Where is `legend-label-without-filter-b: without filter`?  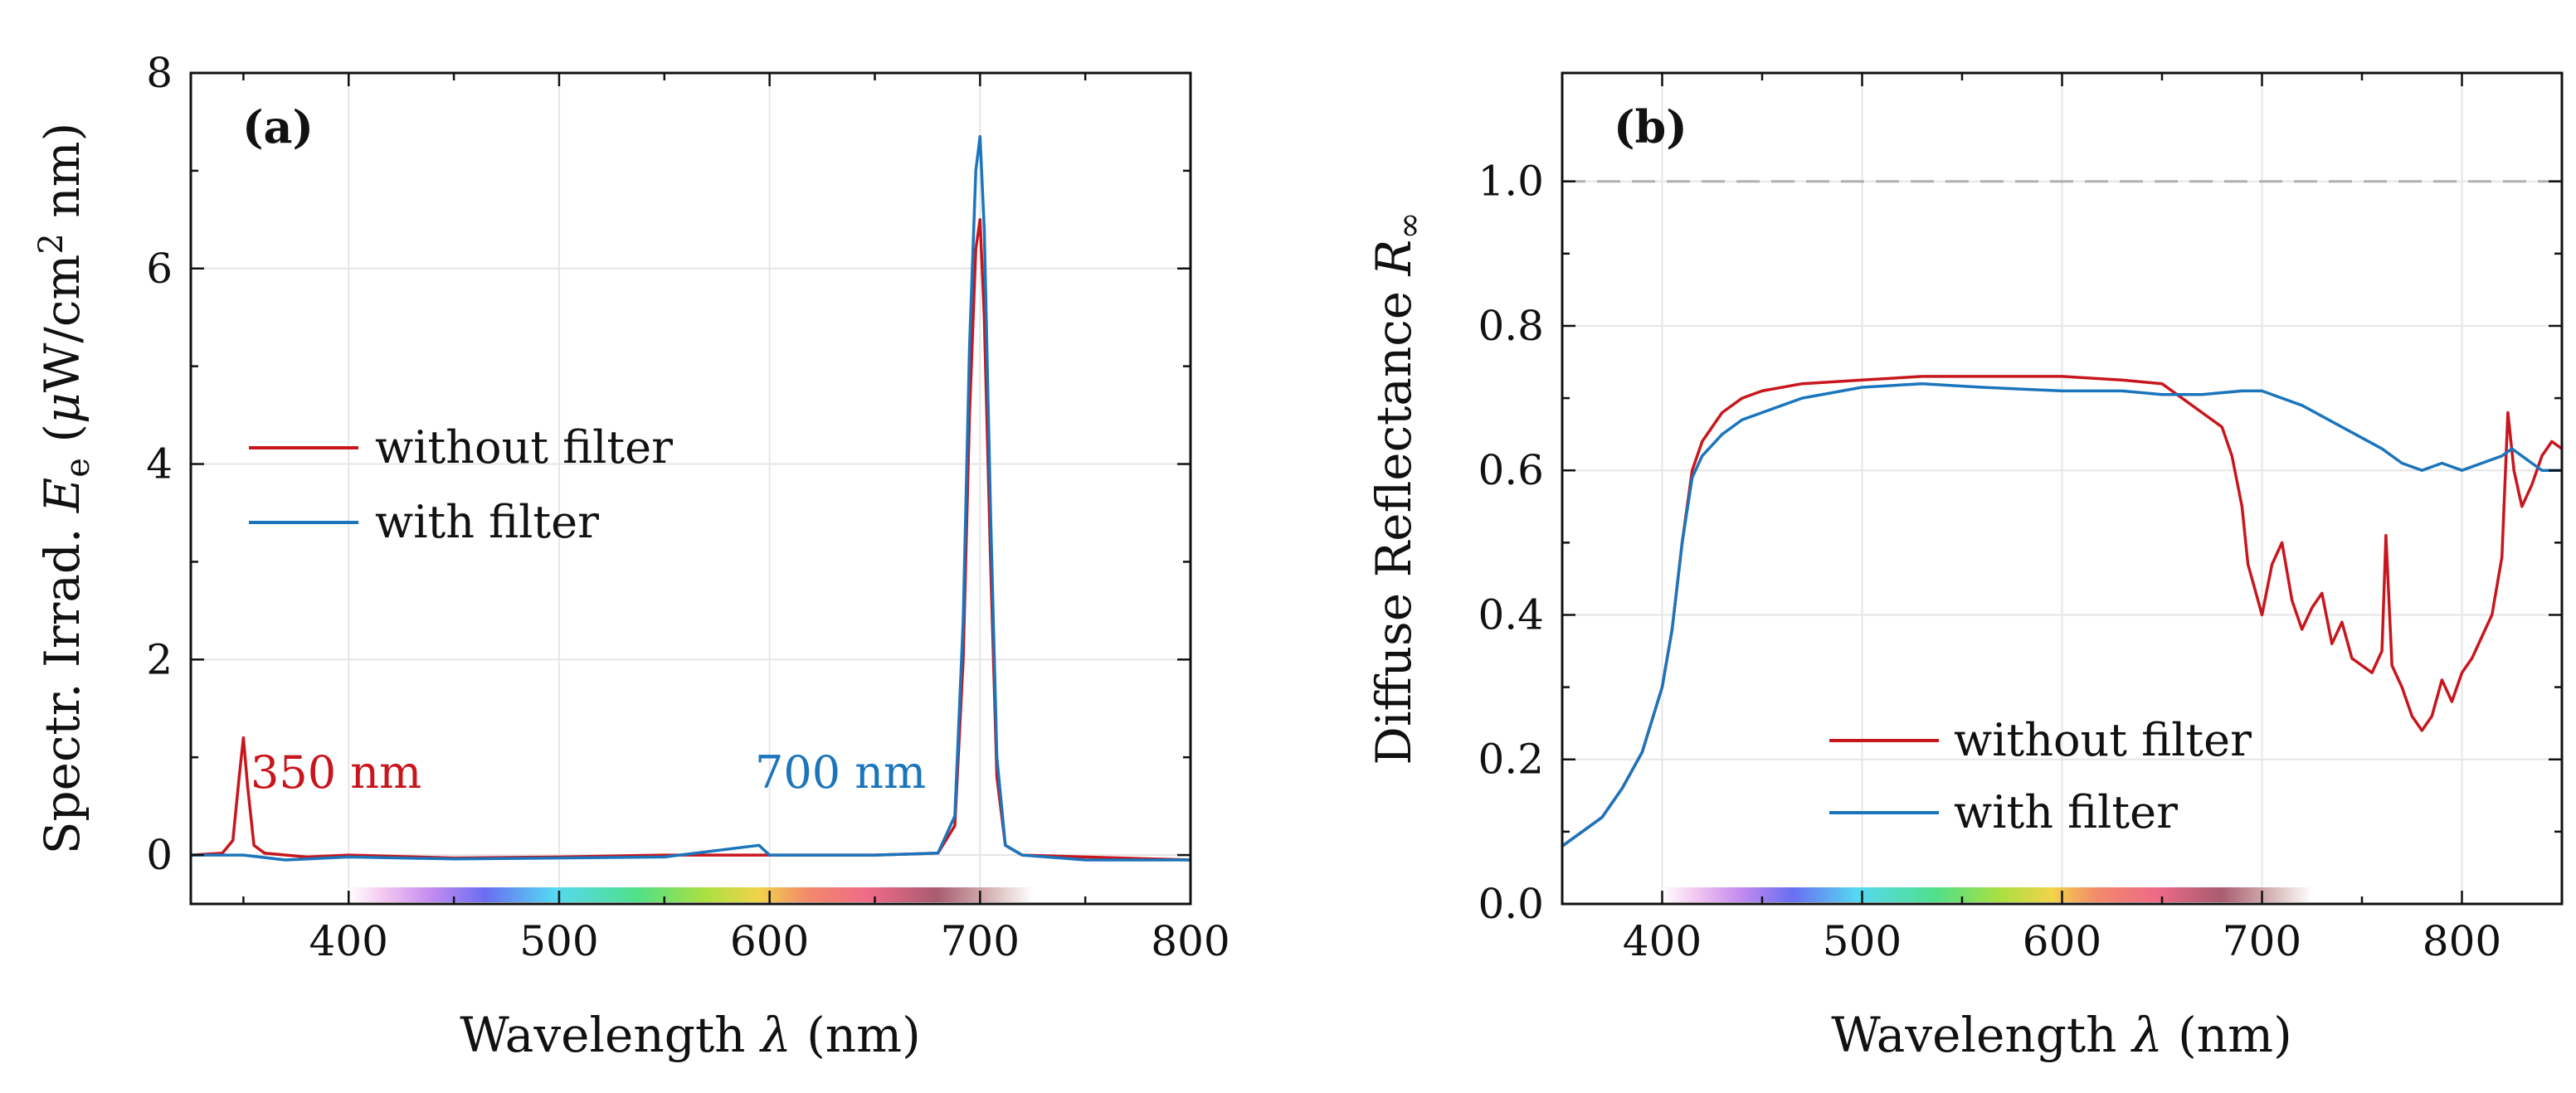
legend-label-without-filter-b: without filter is located at coordinates (2103, 740).